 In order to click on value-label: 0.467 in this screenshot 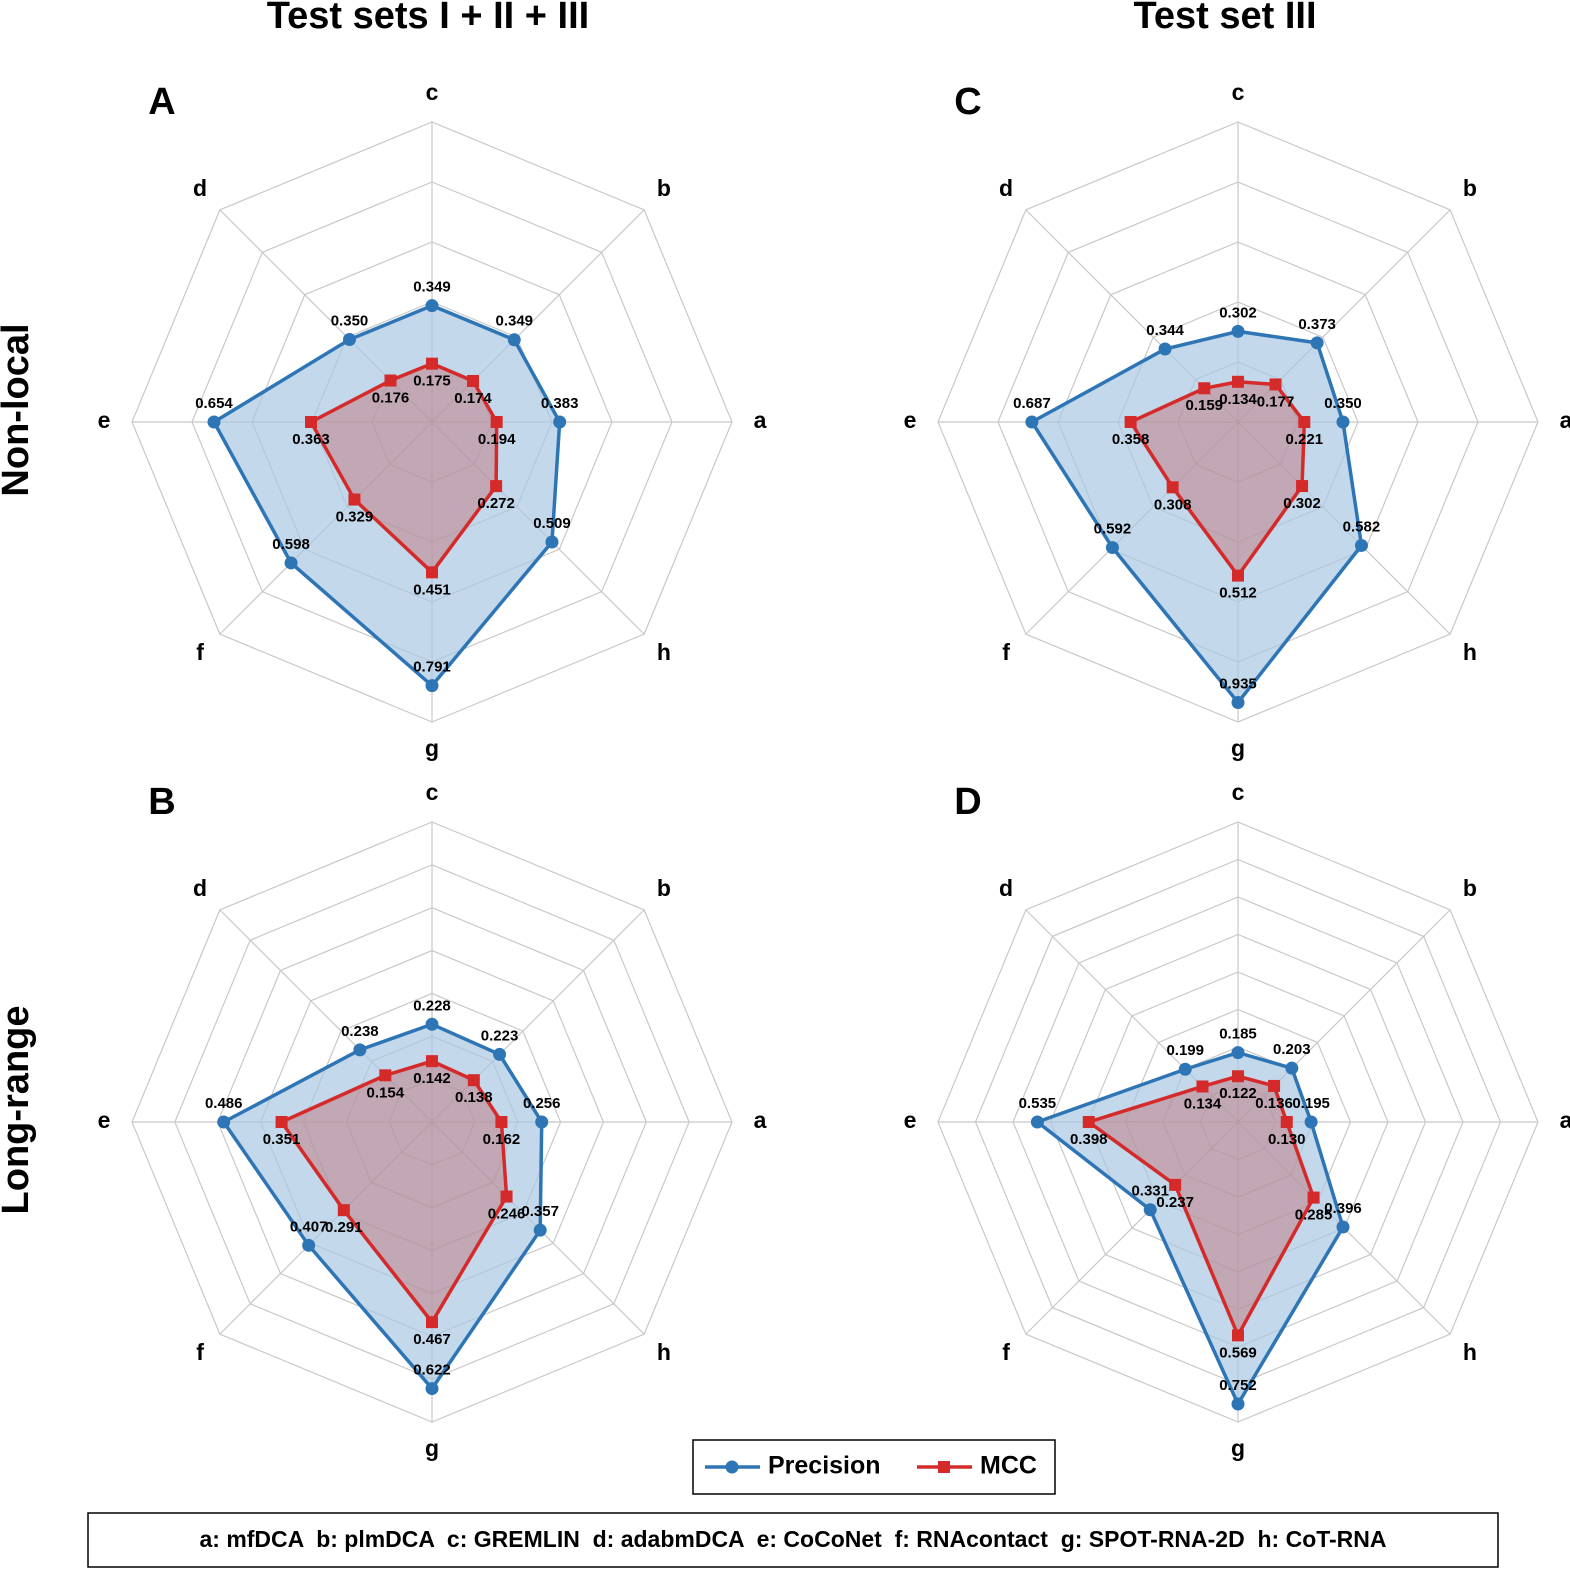, I will do `click(432, 1339)`.